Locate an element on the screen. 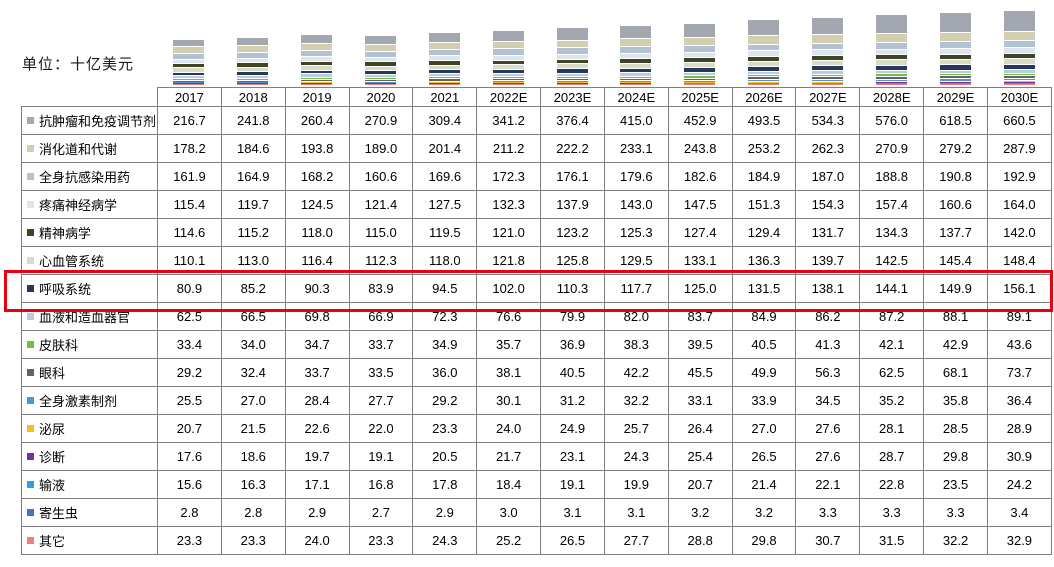  year-header-cell: 2026E is located at coordinates (764, 97).